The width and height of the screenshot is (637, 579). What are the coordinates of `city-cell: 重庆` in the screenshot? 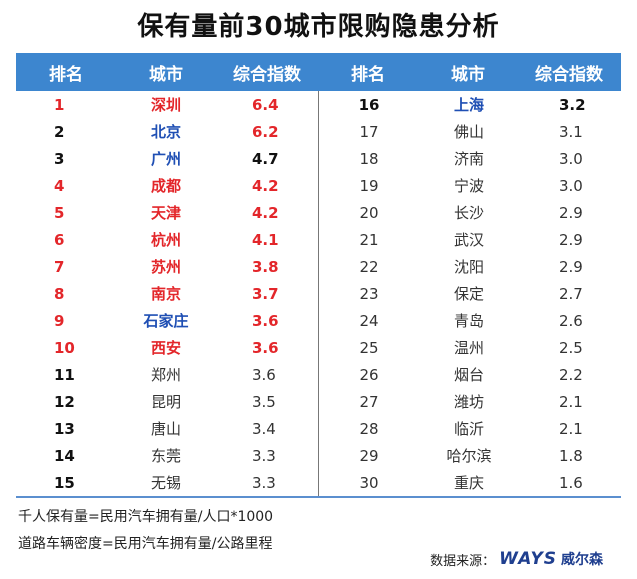 It's located at (468, 483).